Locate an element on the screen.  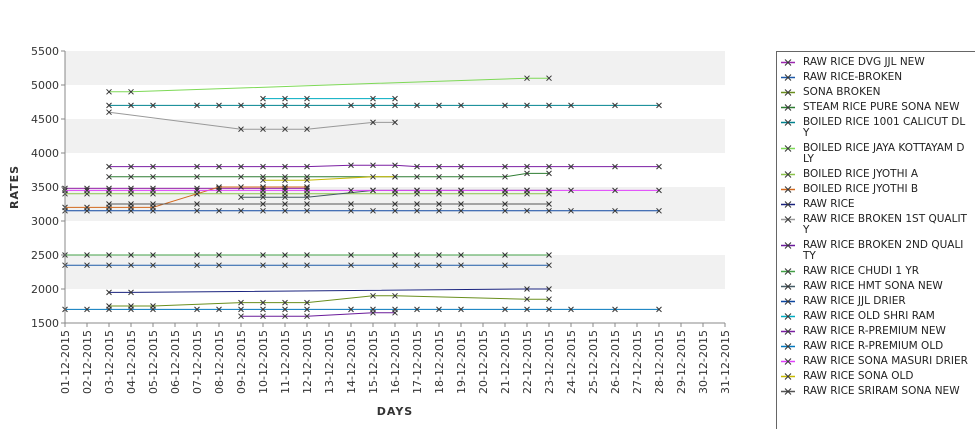
y-tick-label: 1500 is located at coordinates (45, 323).